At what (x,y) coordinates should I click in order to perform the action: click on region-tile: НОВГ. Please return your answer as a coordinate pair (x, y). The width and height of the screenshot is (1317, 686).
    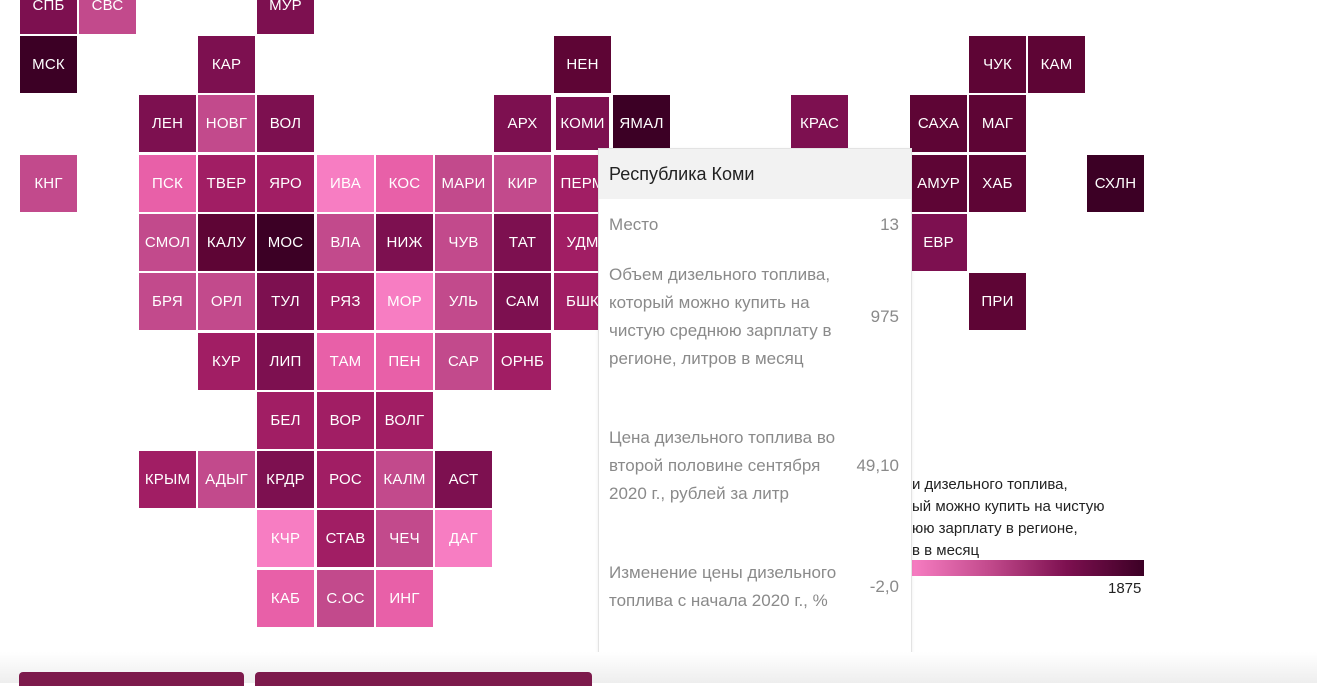
    Looking at the image, I should click on (226, 123).